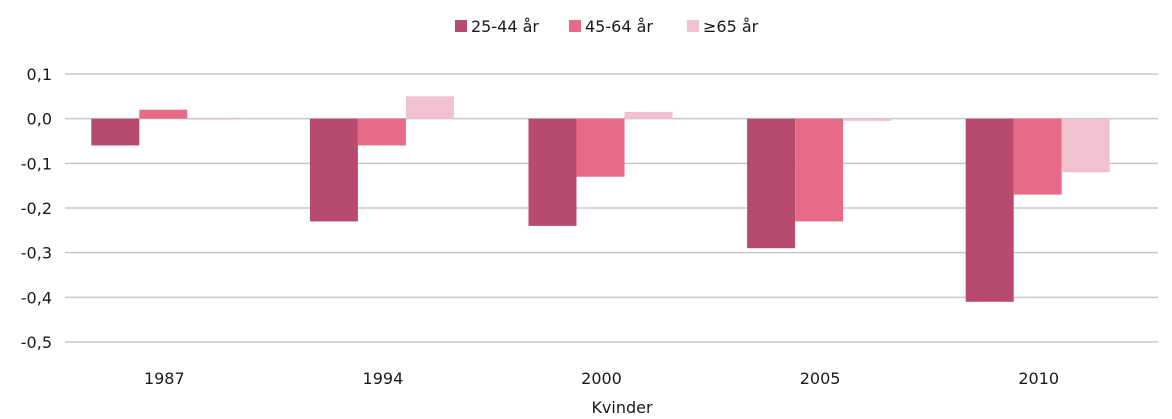 Image resolution: width=1172 pixels, height=419 pixels. Describe the element at coordinates (36, 342) in the screenshot. I see `y-tick-label: -0,5` at that location.